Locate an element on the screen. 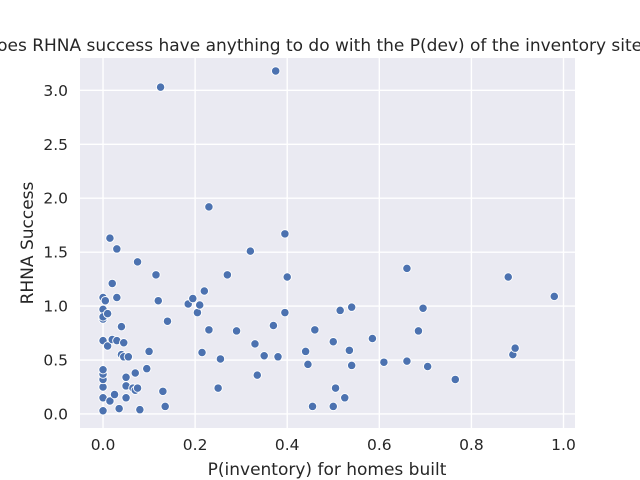 The width and height of the screenshot is (640, 480). x-axis-label: P(inventory) for homes built is located at coordinates (327, 470).